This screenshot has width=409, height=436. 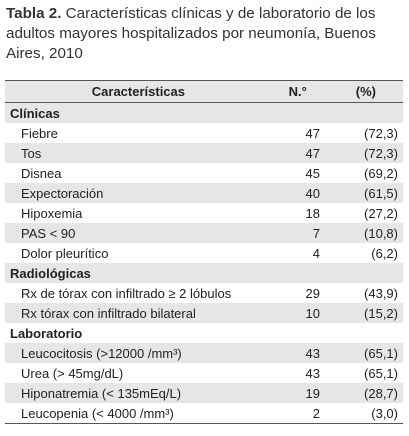 What do you see at coordinates (365, 91) in the screenshot?
I see `header-cell: (%)` at bounding box center [365, 91].